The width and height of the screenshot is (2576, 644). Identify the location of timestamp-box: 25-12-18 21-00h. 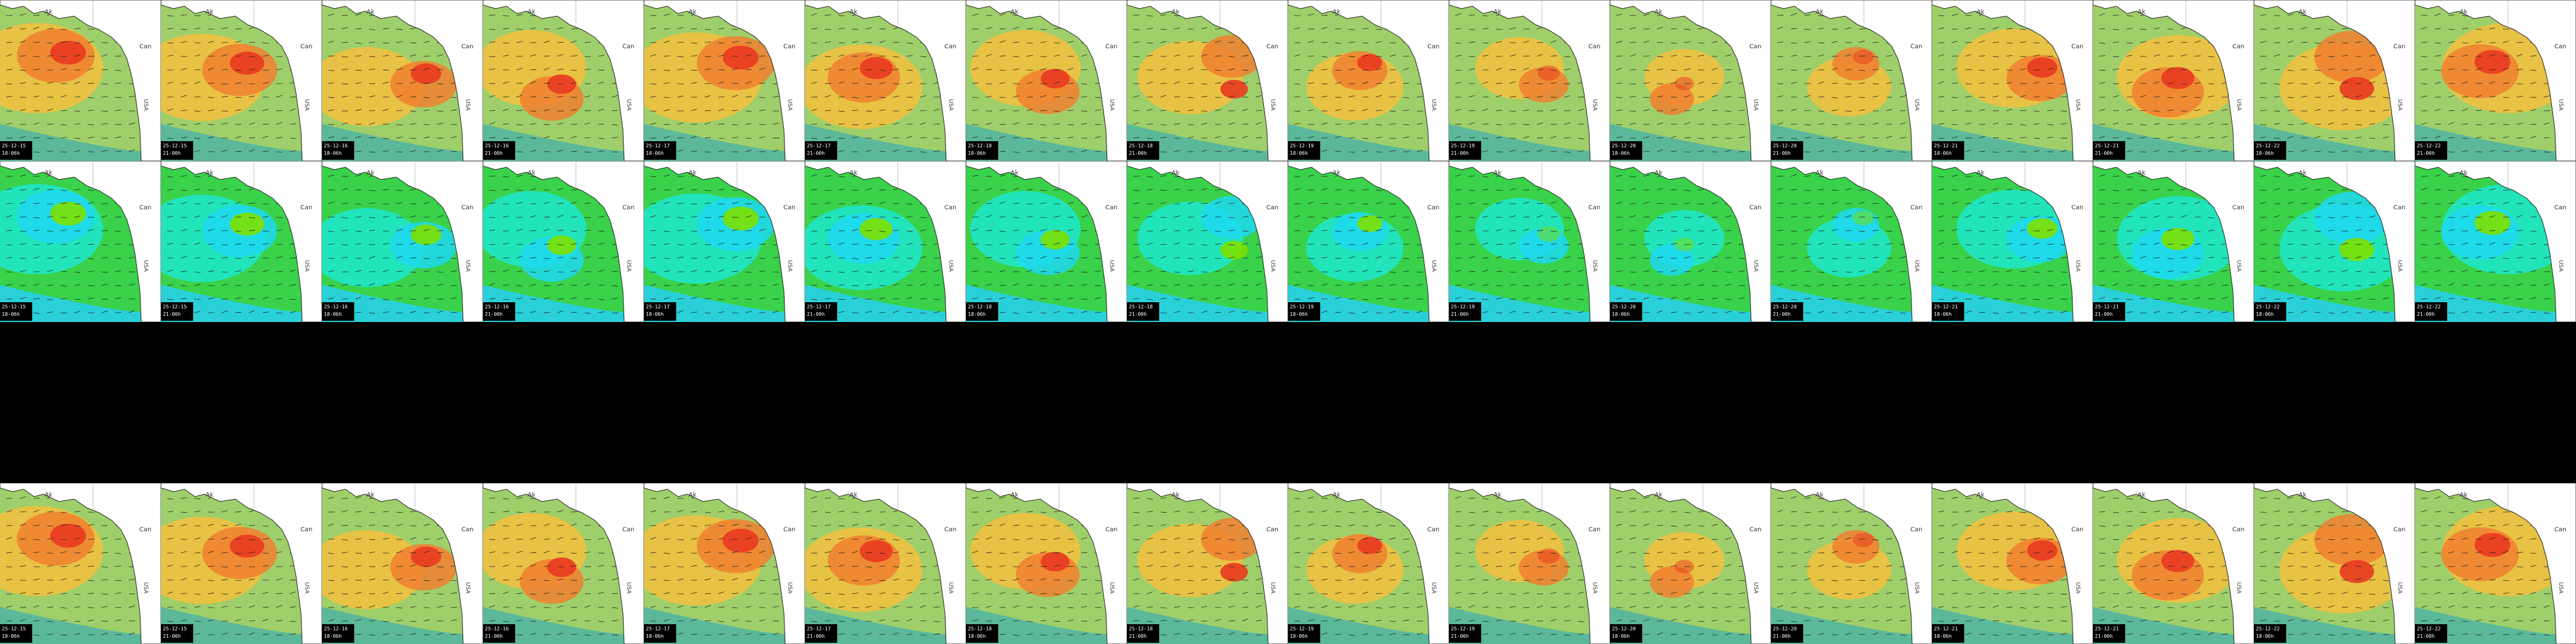
(1143, 150).